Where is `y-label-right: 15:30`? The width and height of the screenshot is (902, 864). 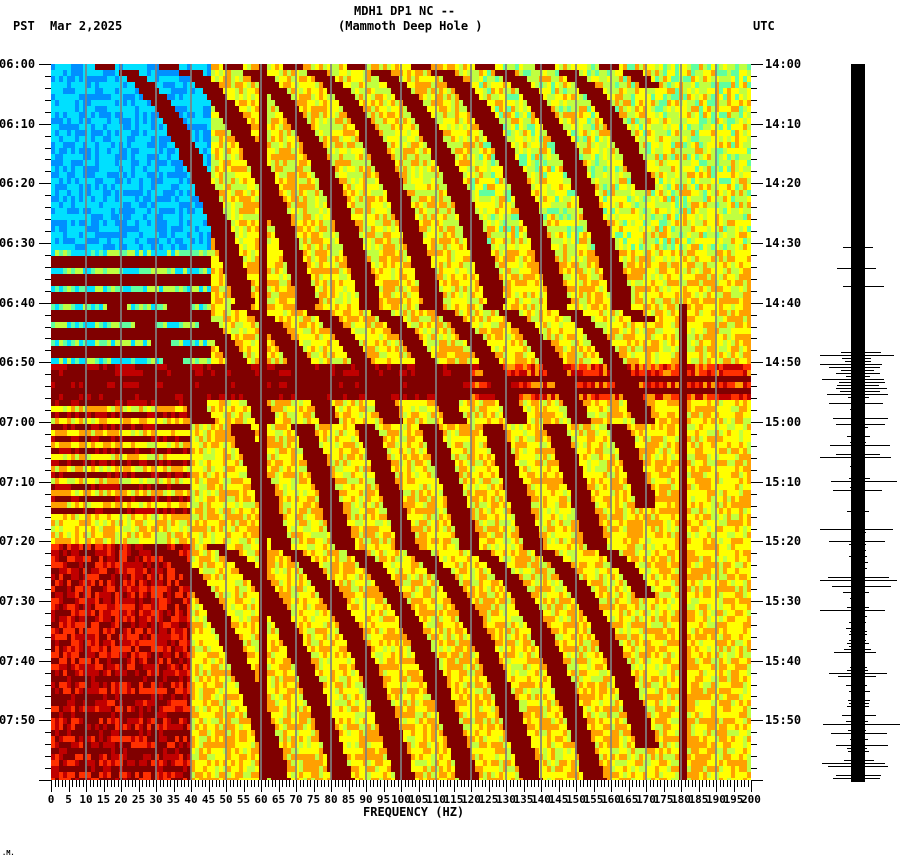 y-label-right: 15:30 is located at coordinates (783, 601).